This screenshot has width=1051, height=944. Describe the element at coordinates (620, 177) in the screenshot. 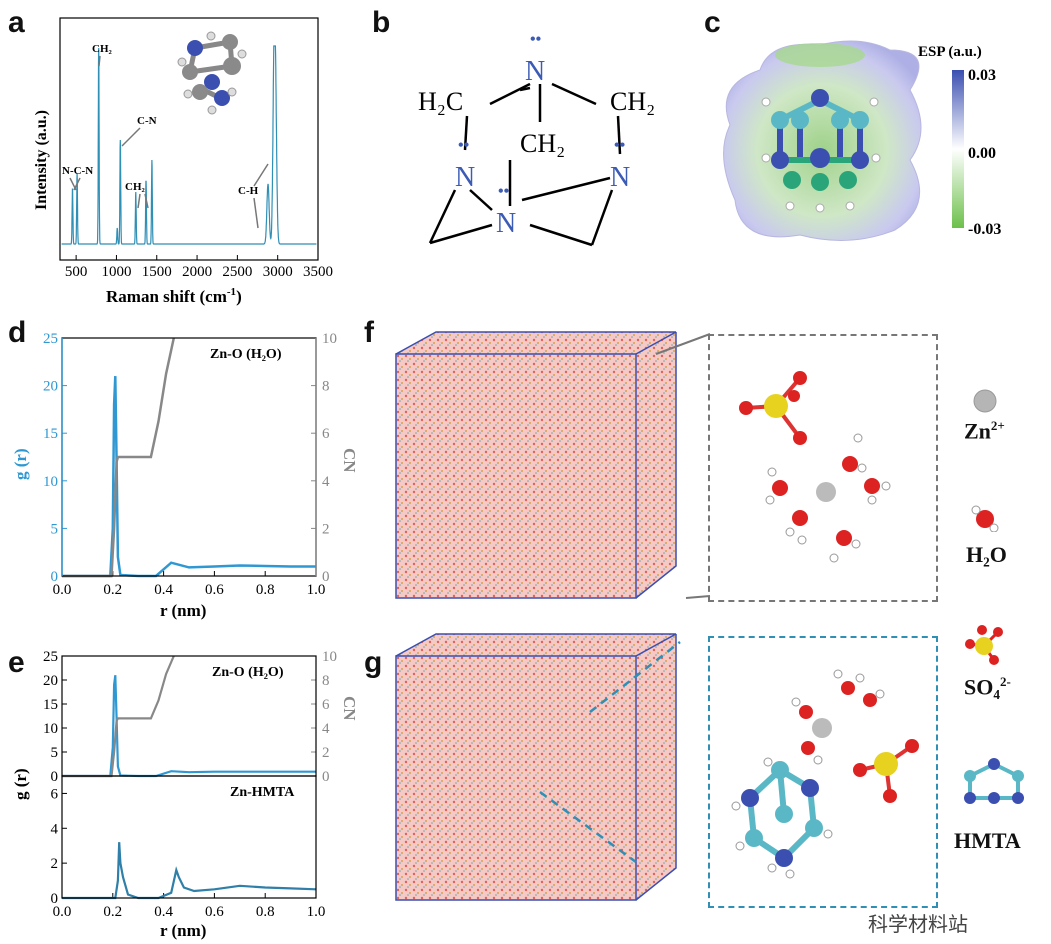

I see `atom-n-right: N` at that location.